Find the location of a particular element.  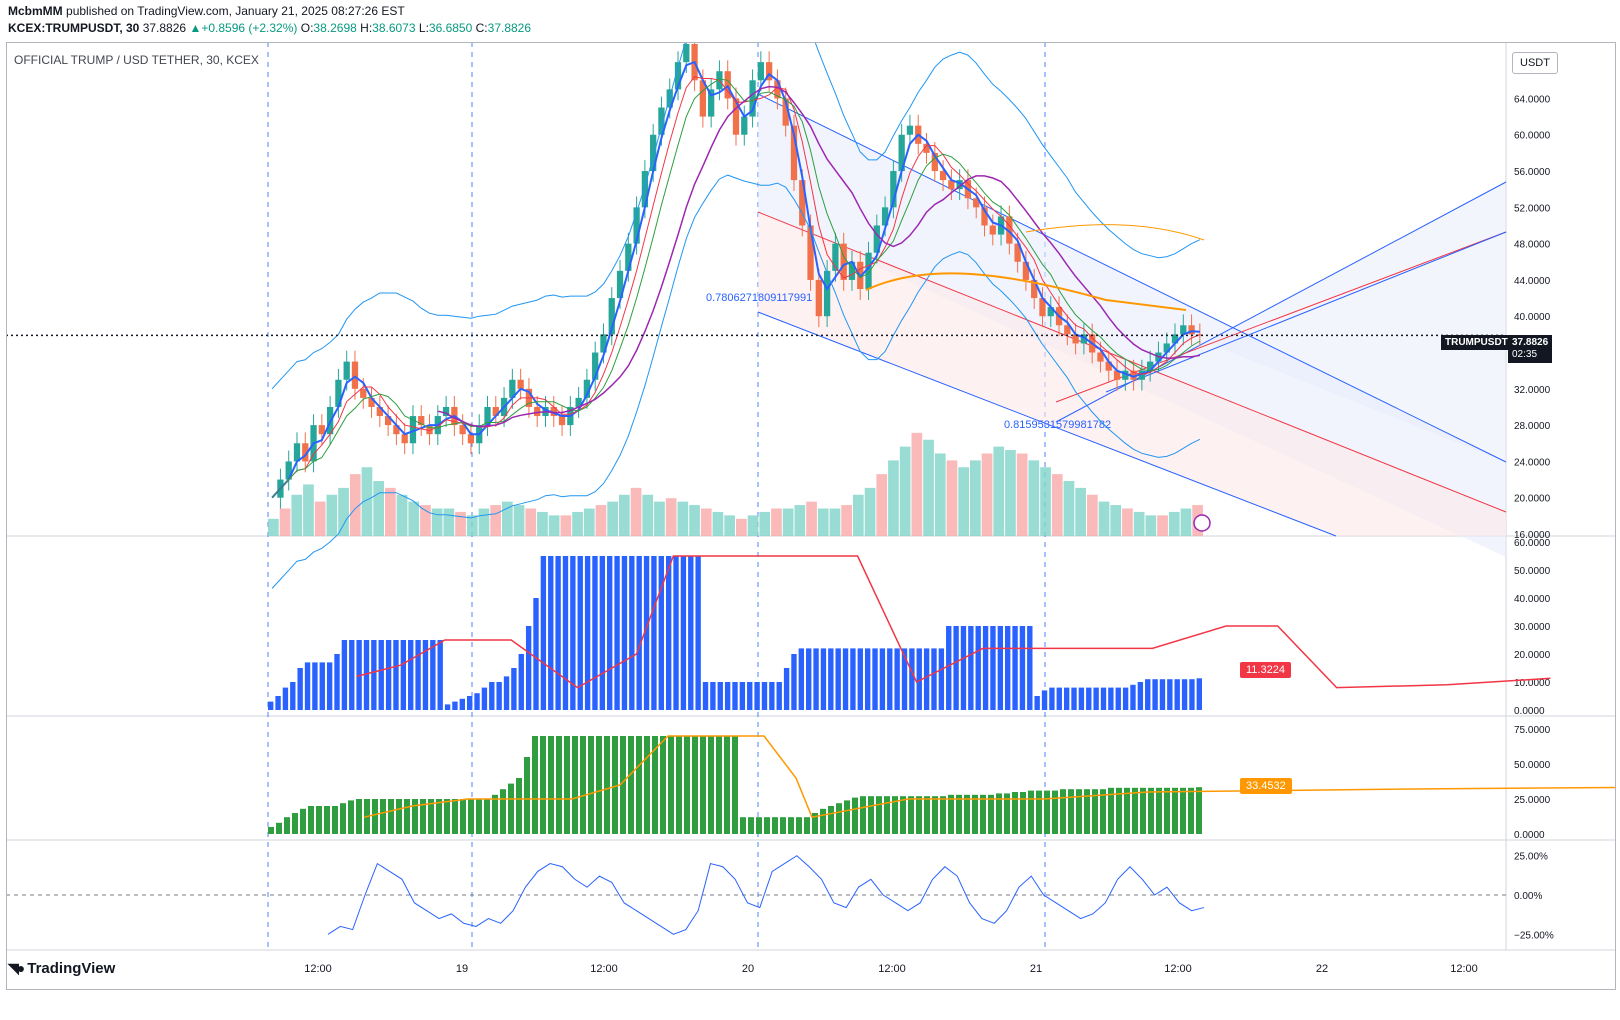

pane2-tick-label: 20.0000 is located at coordinates (1532, 655).